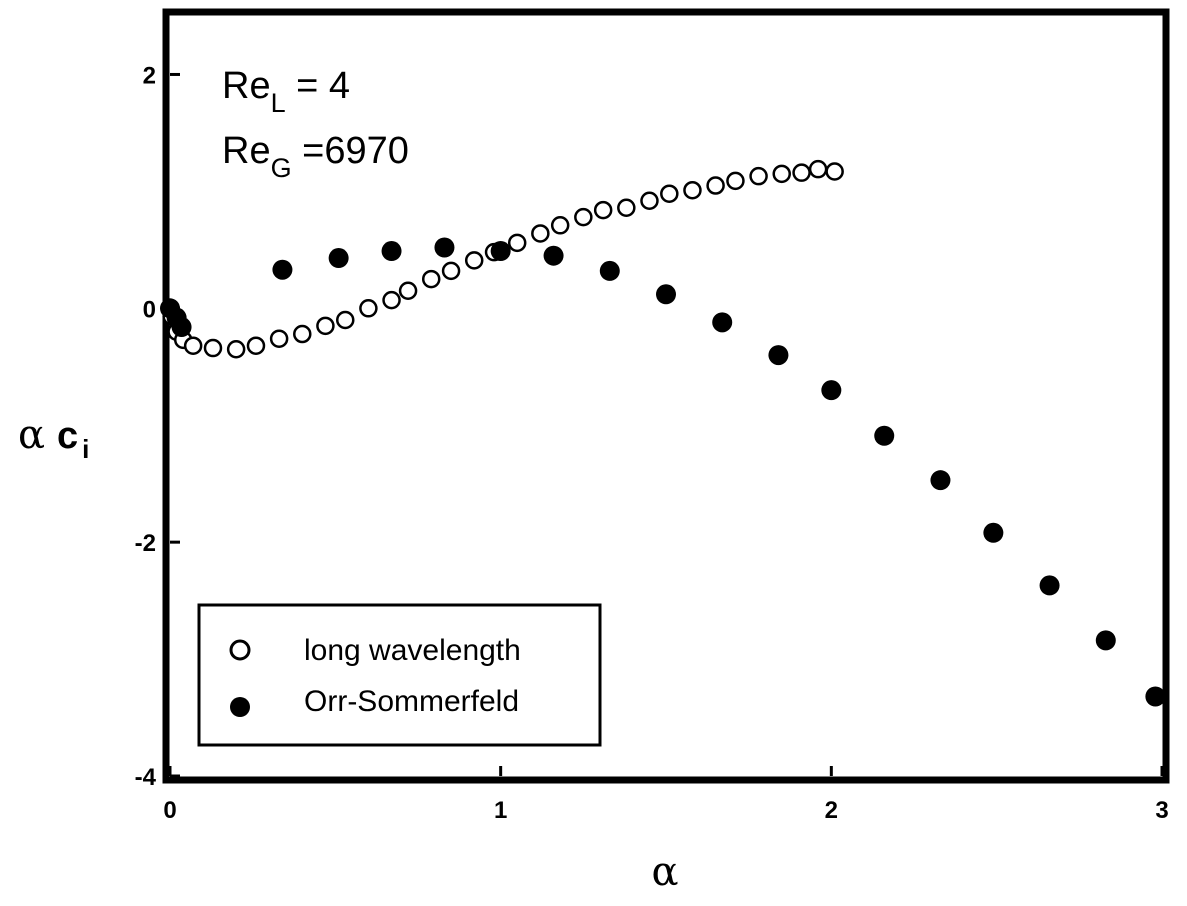  I want to click on y-tick-label: -2, so click(145, 543).